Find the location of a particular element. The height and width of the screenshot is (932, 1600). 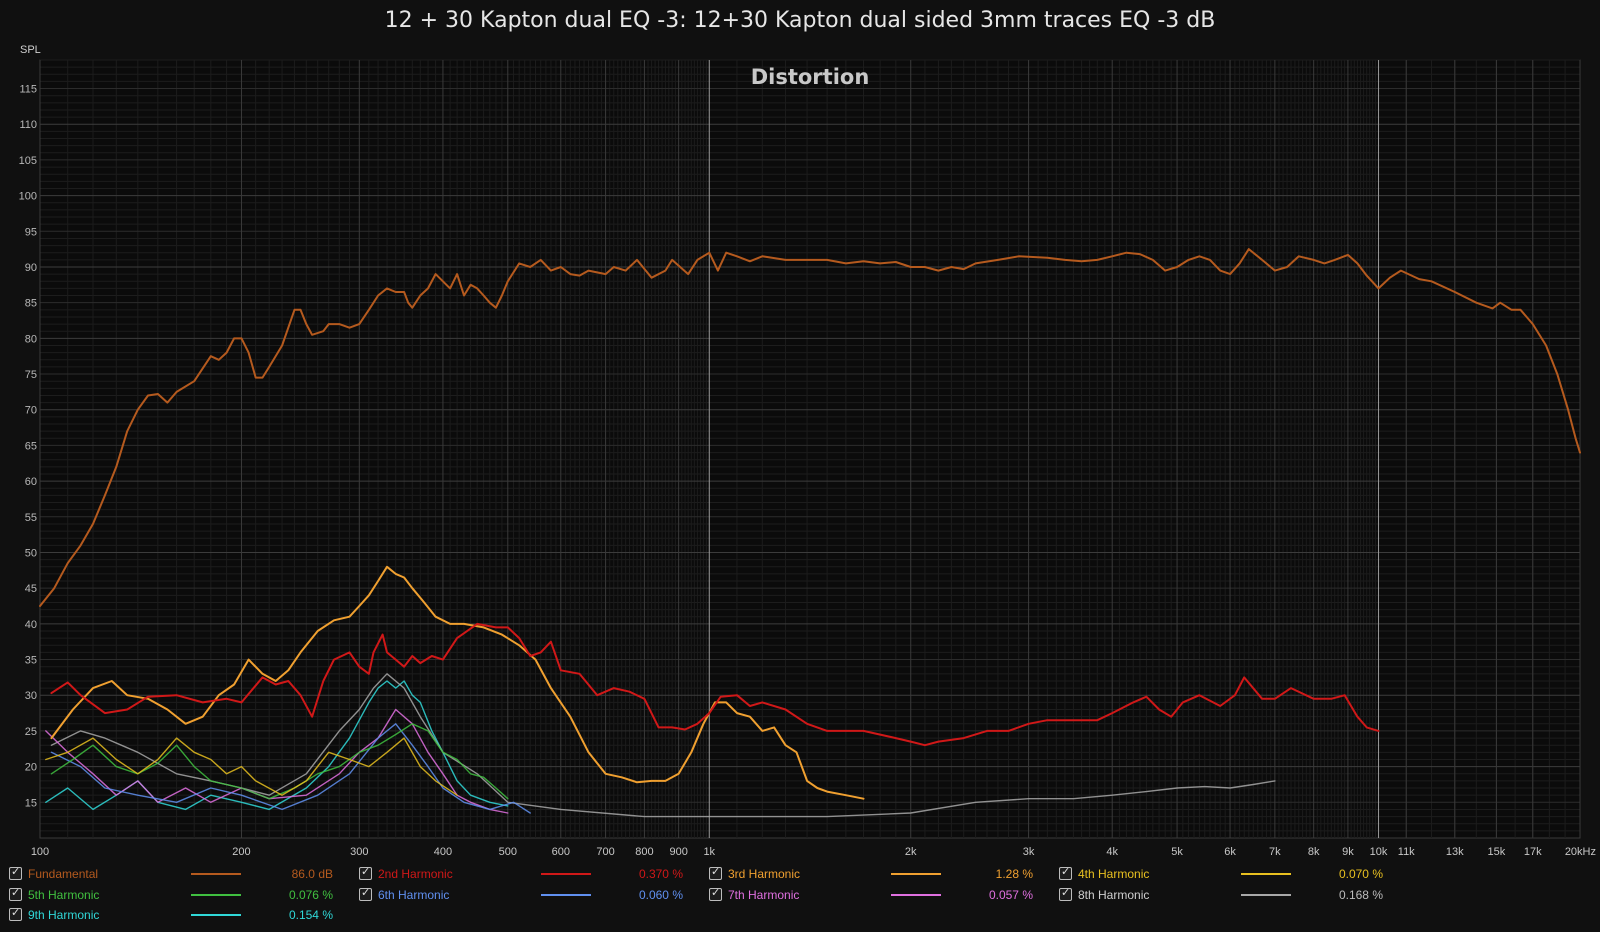

x-tick-label: 300 is located at coordinates (359, 852).